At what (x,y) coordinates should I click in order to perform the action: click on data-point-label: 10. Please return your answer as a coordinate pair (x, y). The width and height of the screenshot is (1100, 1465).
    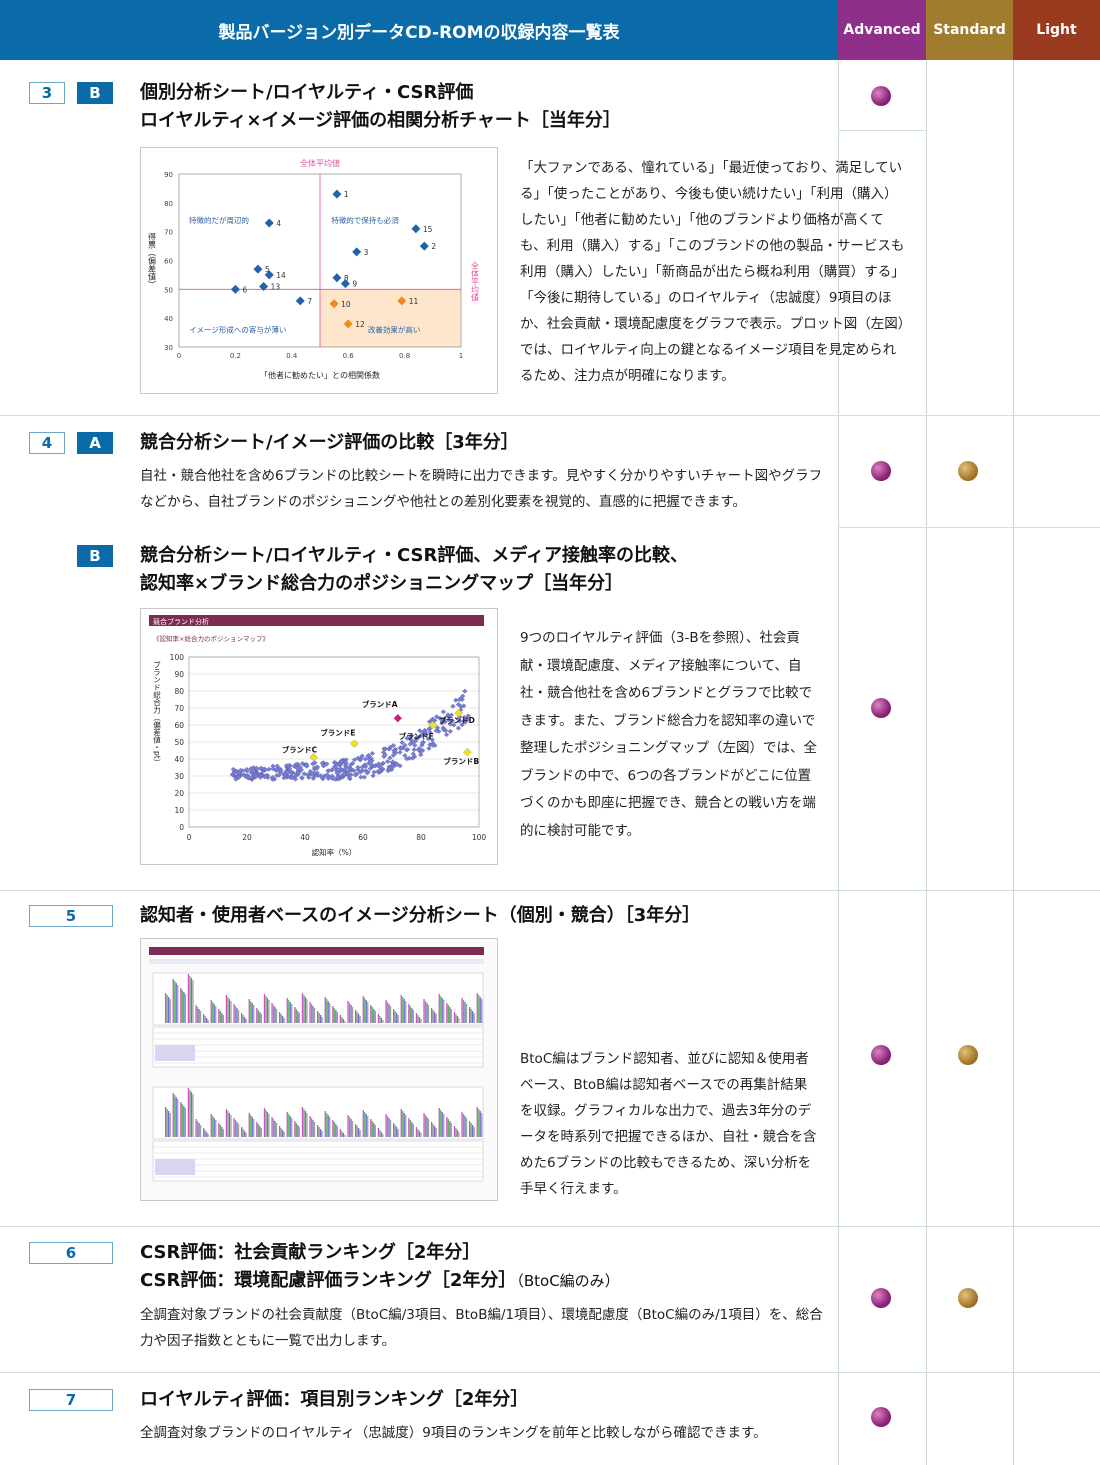
    Looking at the image, I should click on (346, 304).